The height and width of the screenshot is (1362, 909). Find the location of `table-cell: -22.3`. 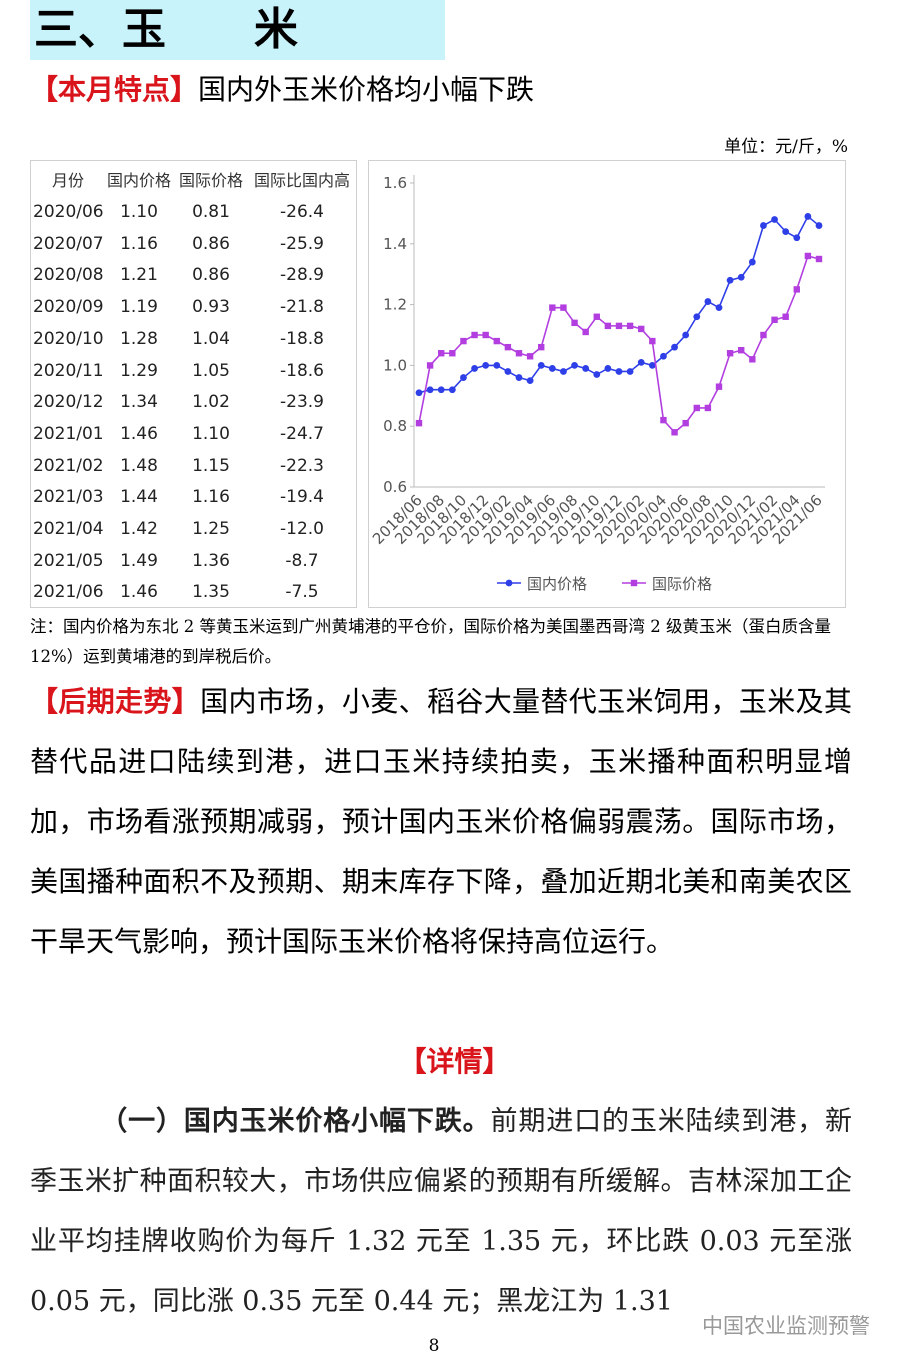

table-cell: -22.3 is located at coordinates (302, 465).